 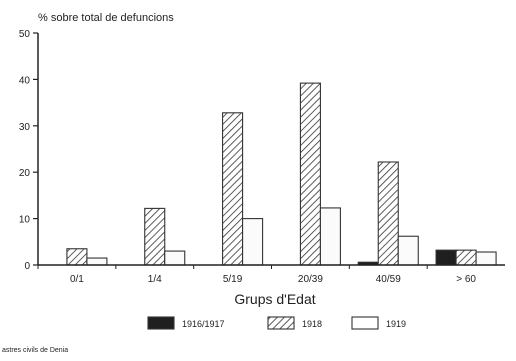 I want to click on legend-label: 1918, so click(x=312, y=324).